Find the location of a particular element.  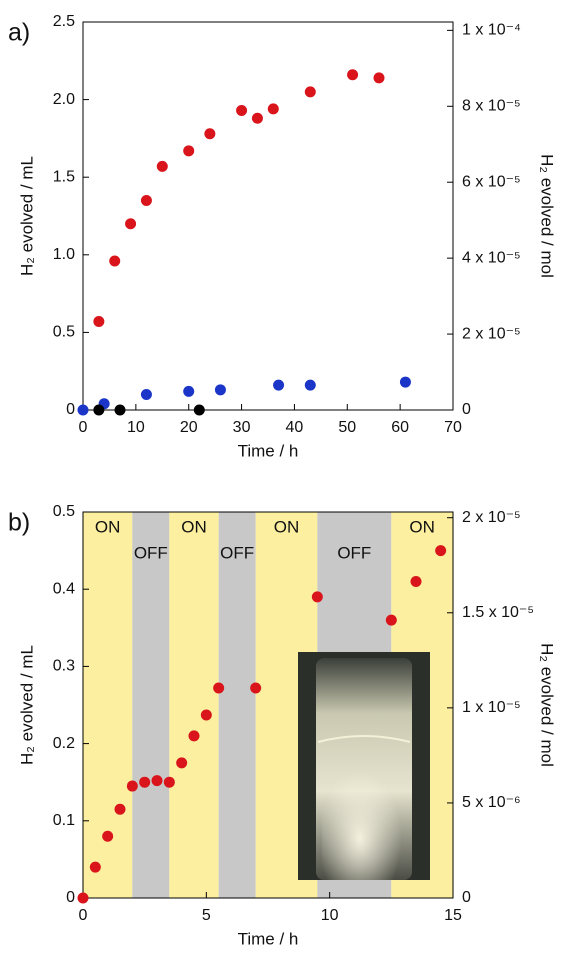

y2-tick-label: 5 x 10⁻⁶ is located at coordinates (491, 802).